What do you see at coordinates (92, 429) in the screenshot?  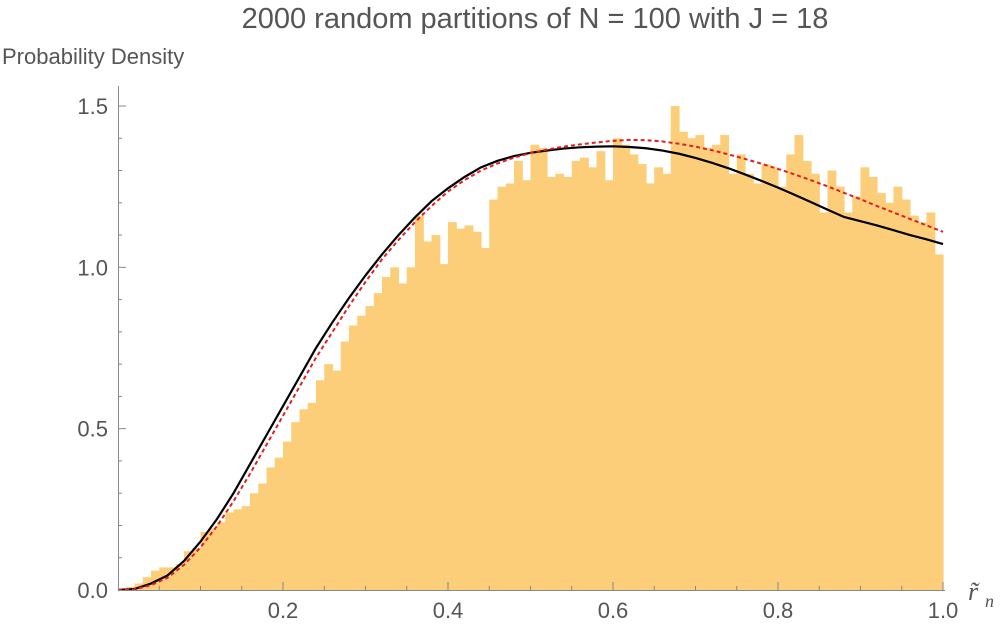 I see `y-tick-label: 0.5` at bounding box center [92, 429].